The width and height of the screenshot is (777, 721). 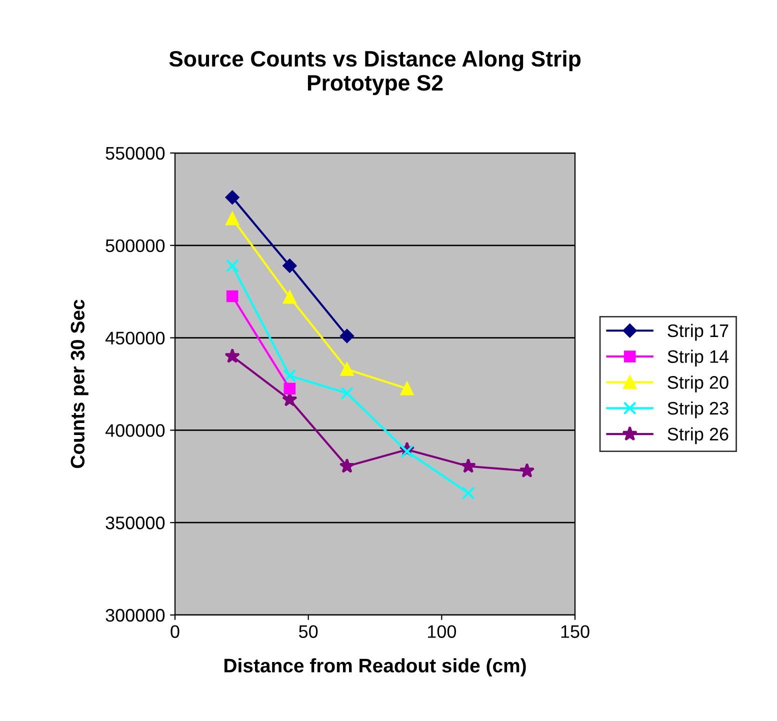 I want to click on y-tick-label: 300000, so click(x=135, y=615).